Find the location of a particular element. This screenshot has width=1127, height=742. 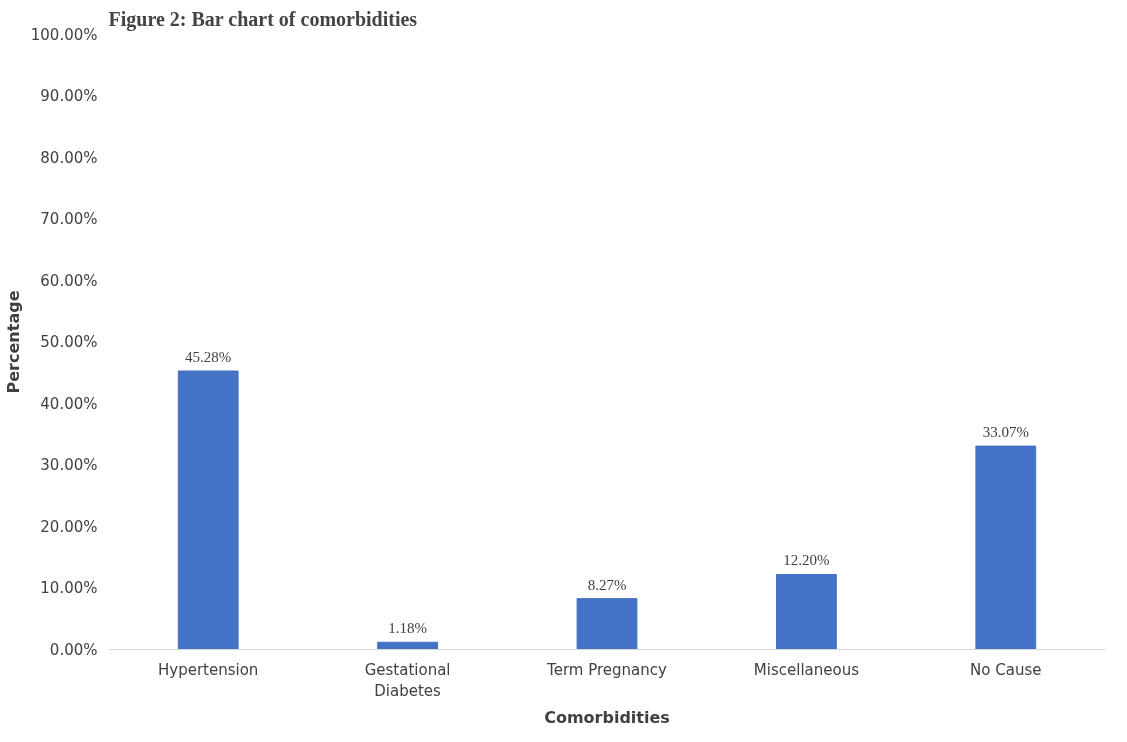

y-tick-label: 0.00% is located at coordinates (73, 649).